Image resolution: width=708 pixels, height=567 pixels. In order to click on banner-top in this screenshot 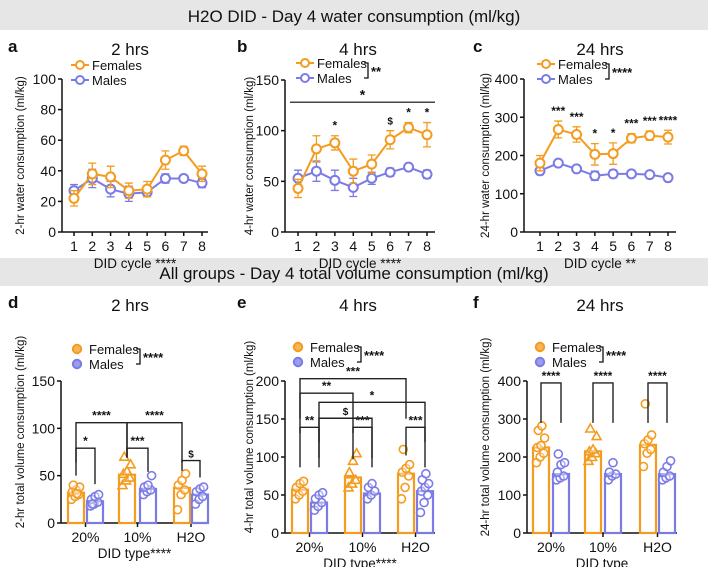, I will do `click(354, 15)`.